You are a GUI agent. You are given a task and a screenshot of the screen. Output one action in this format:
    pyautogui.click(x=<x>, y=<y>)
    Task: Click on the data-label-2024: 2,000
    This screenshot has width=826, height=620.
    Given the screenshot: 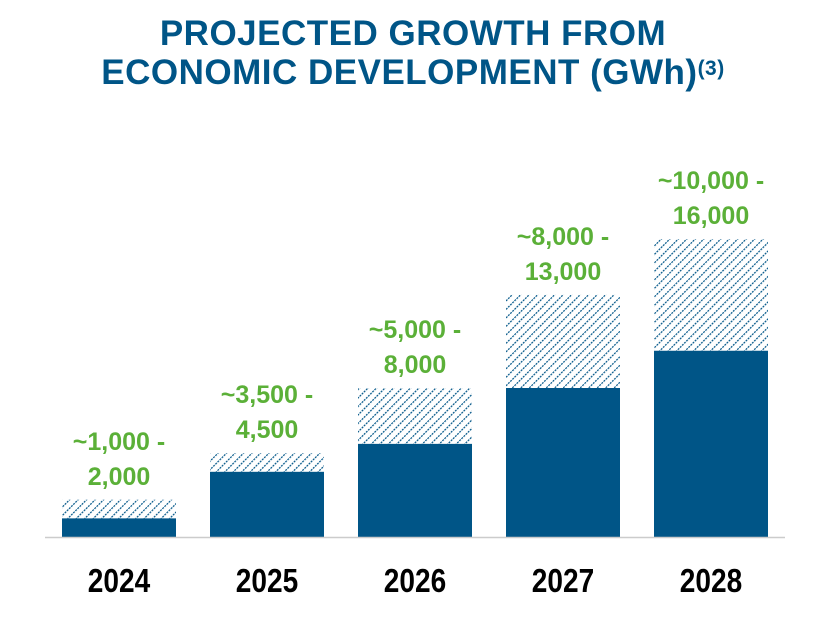 What is the action you would take?
    pyautogui.click(x=119, y=477)
    